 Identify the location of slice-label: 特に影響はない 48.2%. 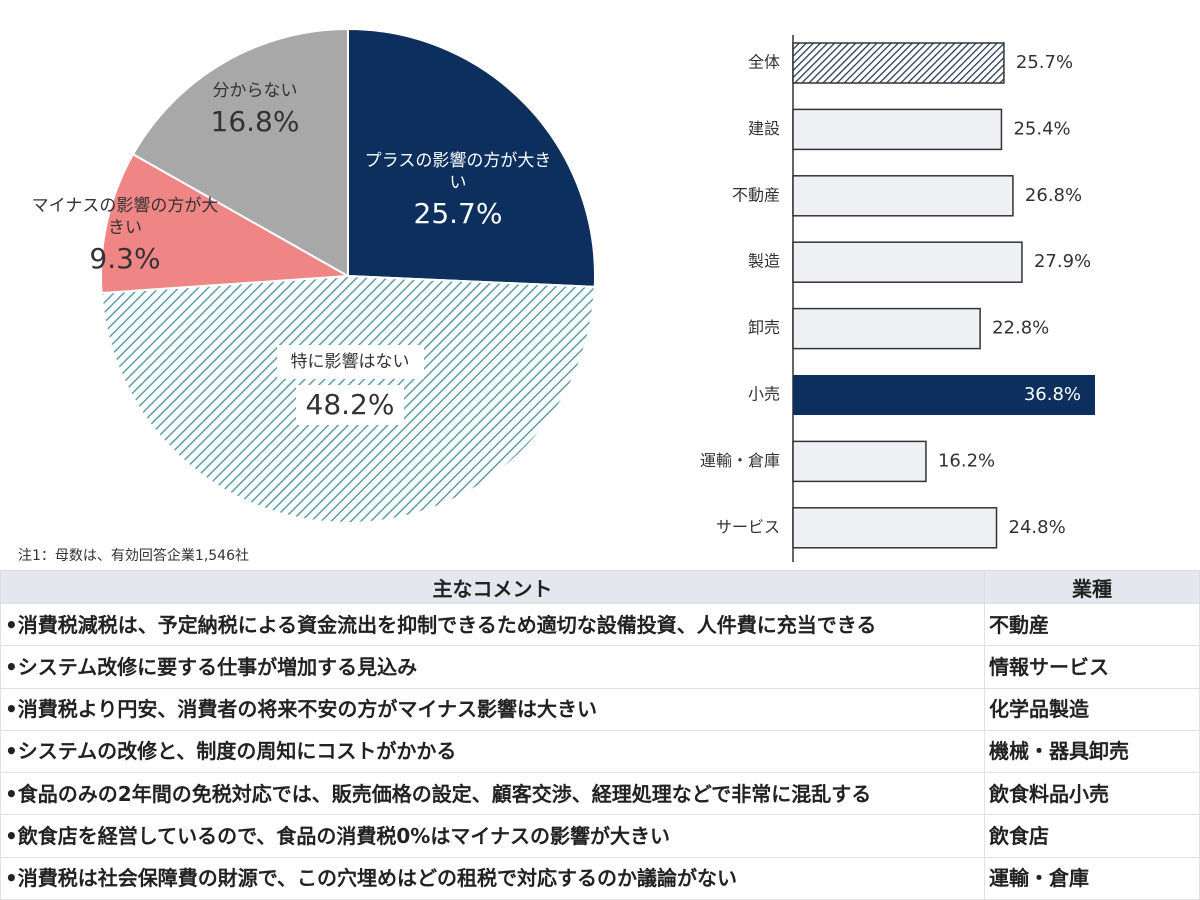
(350, 385).